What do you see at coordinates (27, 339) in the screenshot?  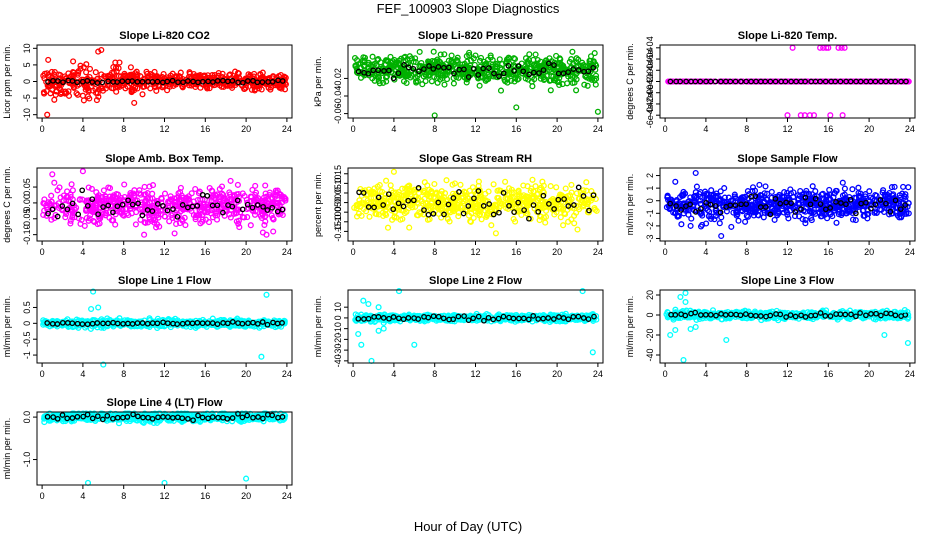 I see `y-tick-label: -0.5` at bounding box center [27, 339].